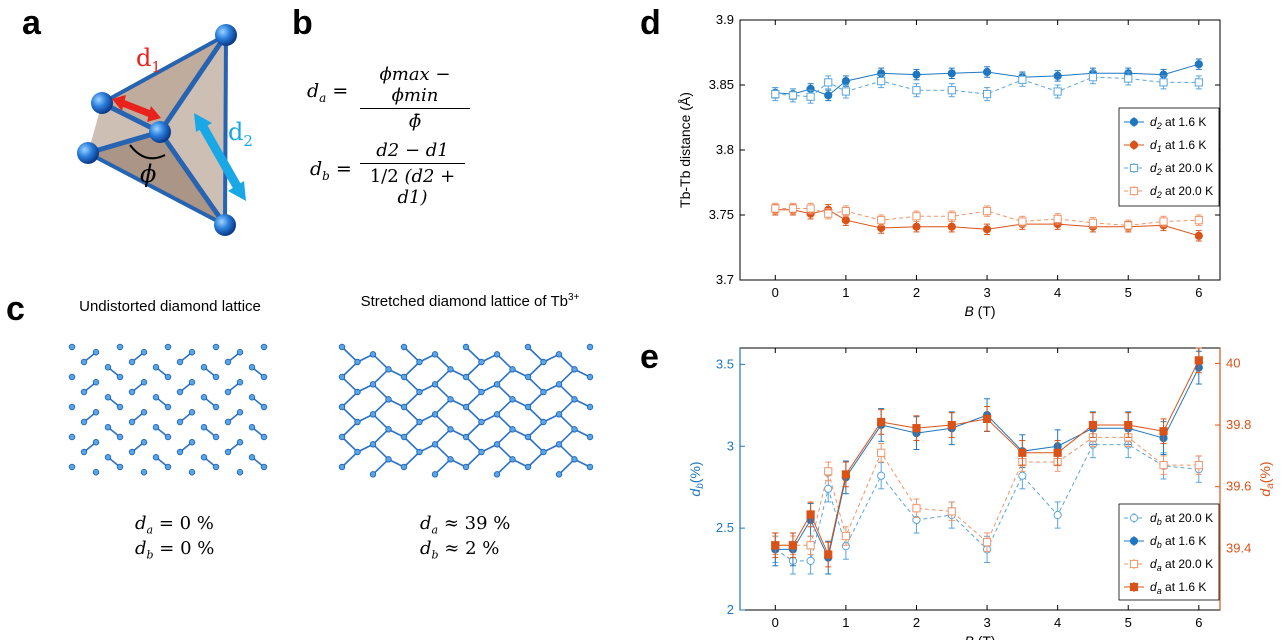 This screenshot has width=1287, height=644. I want to click on tetrahedron-diagram, so click(161, 130).